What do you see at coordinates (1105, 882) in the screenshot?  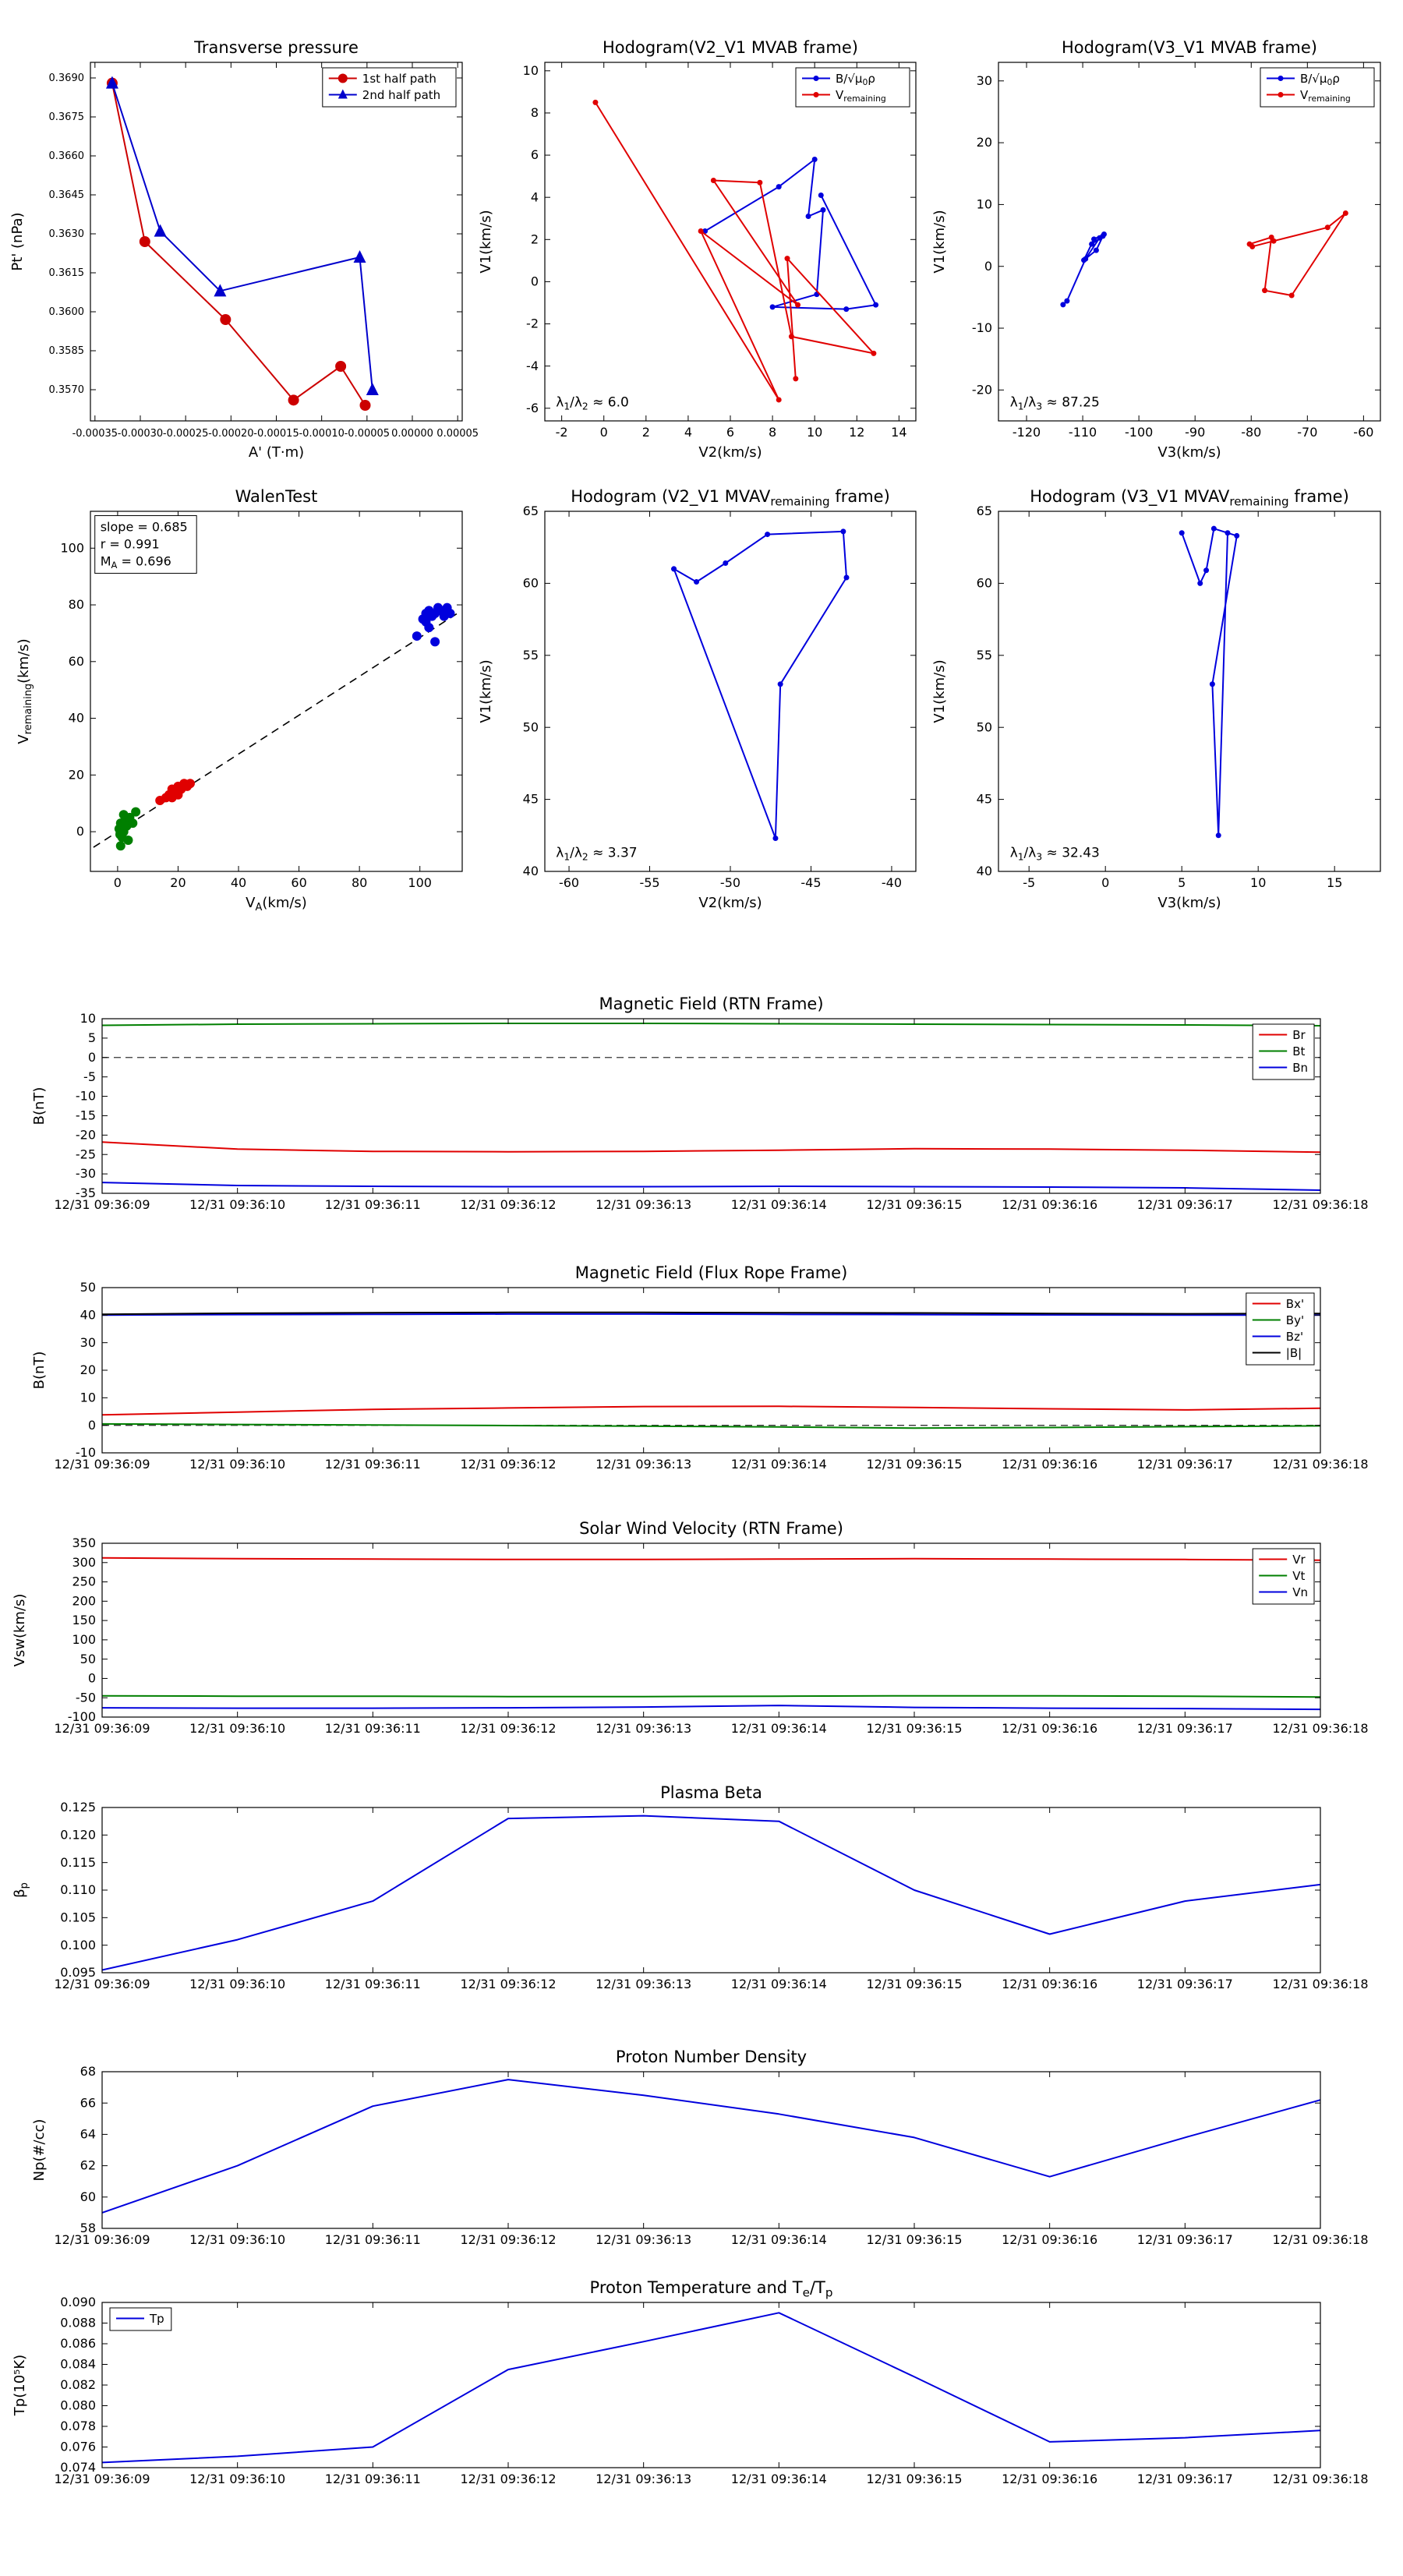 I see `x-tick-label: 0` at bounding box center [1105, 882].